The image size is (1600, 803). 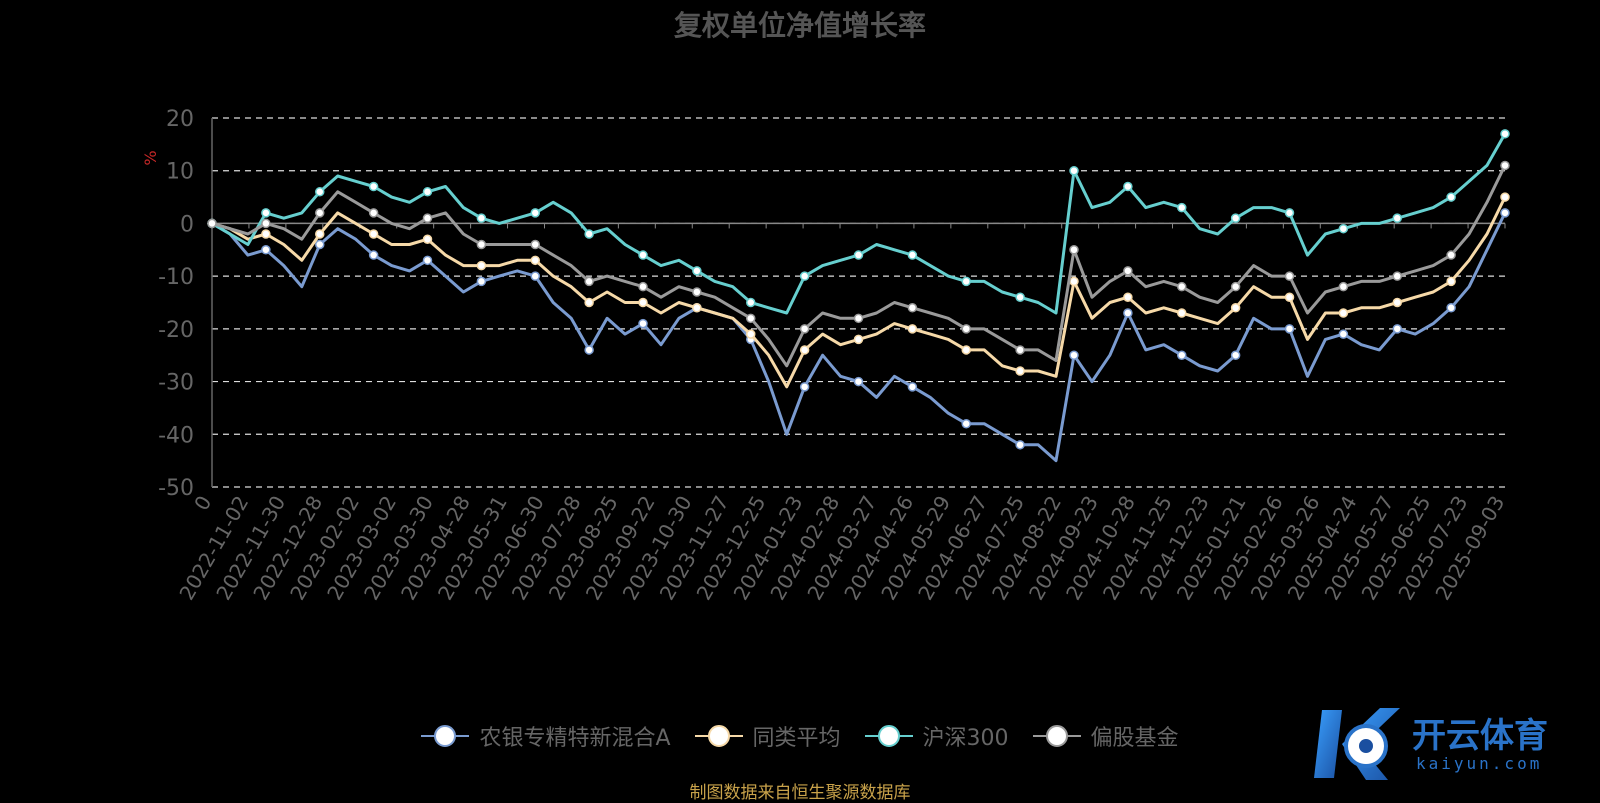 What do you see at coordinates (800, 793) in the screenshot?
I see `source-note: 制图数据来自恒生聚源数据库` at bounding box center [800, 793].